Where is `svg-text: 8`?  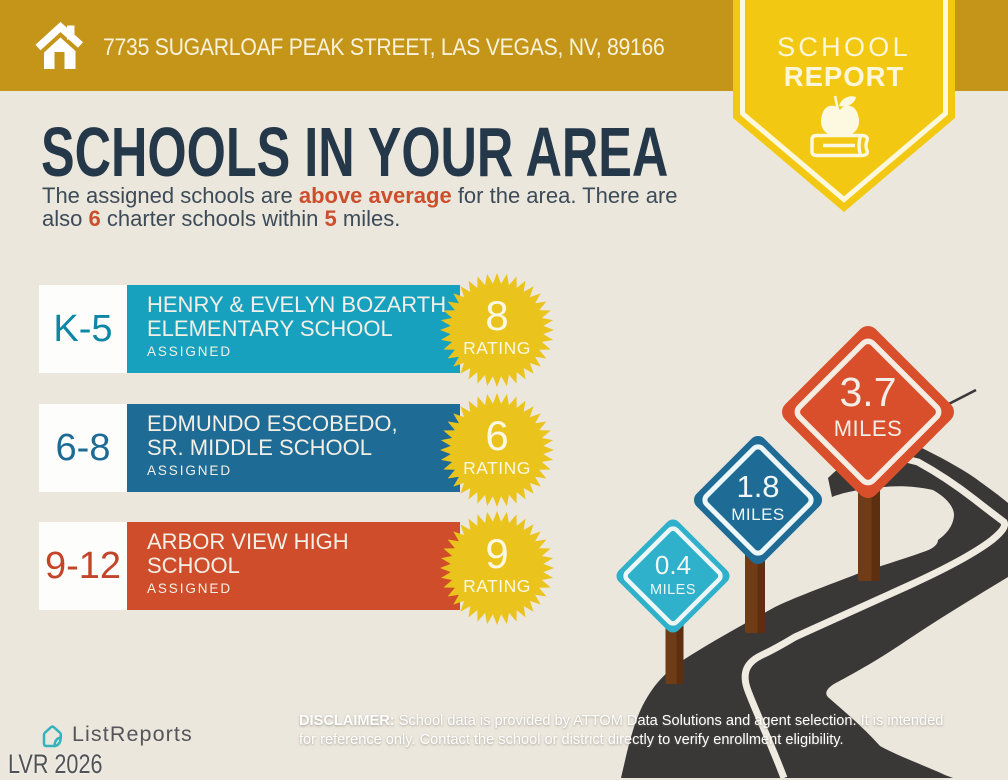
svg-text: 8 is located at coordinates (496, 315).